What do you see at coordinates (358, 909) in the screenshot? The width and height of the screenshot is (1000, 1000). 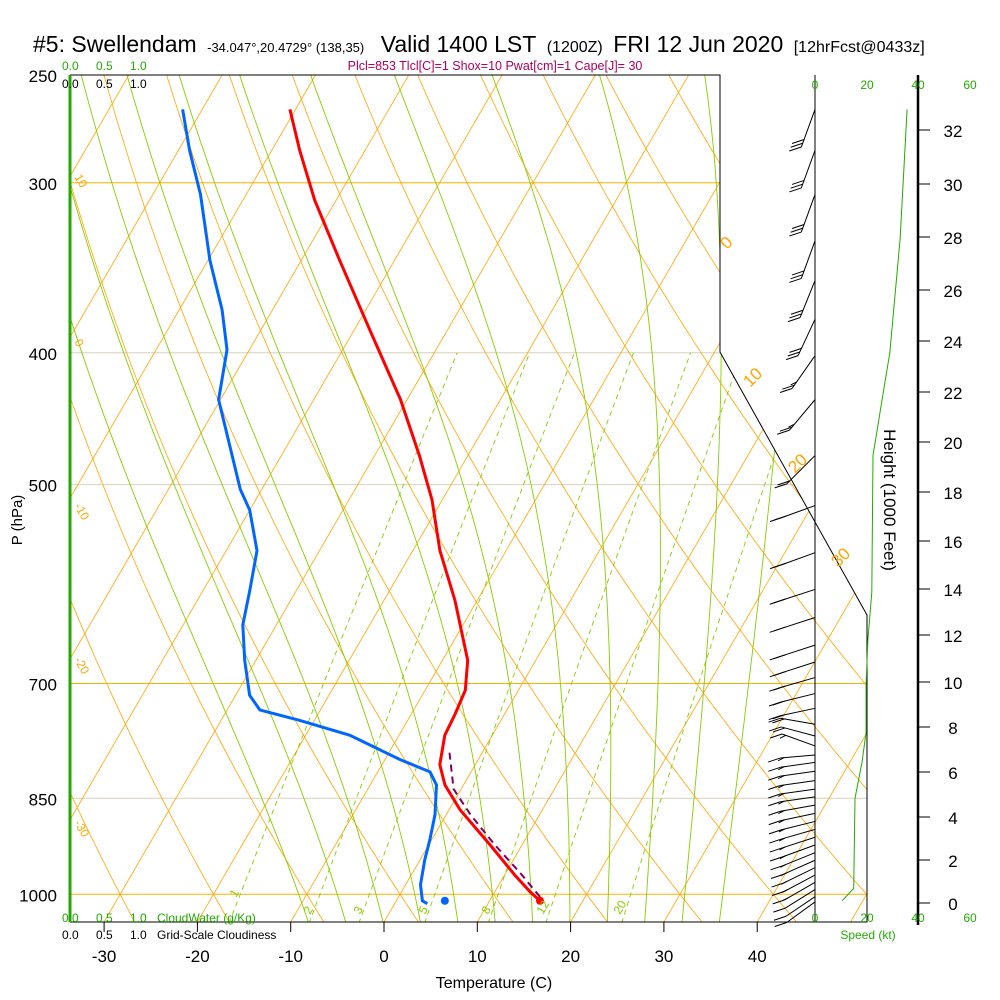 I see `svg-text: 3` at bounding box center [358, 909].